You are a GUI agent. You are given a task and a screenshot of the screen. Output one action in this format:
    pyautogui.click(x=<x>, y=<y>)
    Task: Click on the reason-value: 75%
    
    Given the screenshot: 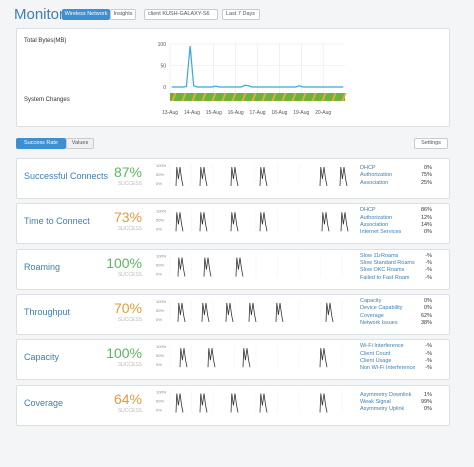 What is the action you would take?
    pyautogui.click(x=426, y=175)
    